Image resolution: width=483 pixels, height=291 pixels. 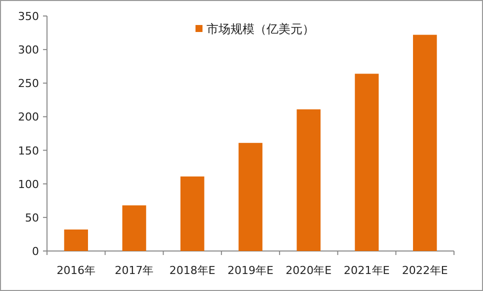 I want to click on y-tick-label: 50, so click(x=32, y=217).